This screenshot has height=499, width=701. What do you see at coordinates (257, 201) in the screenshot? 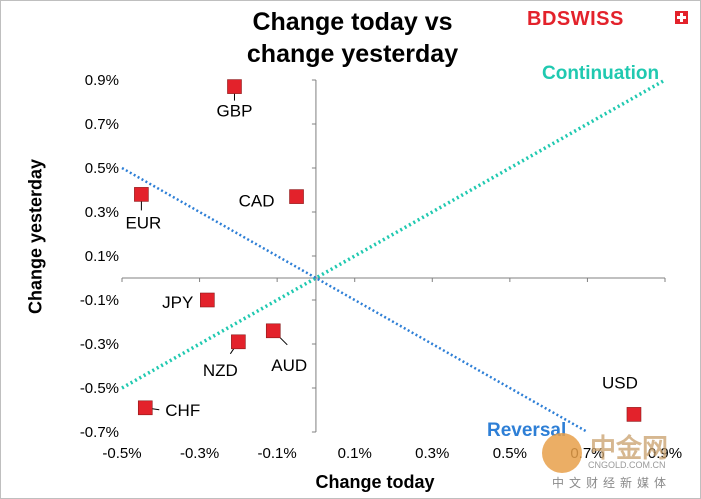
I see `point-label-cad: CAD` at bounding box center [257, 201].